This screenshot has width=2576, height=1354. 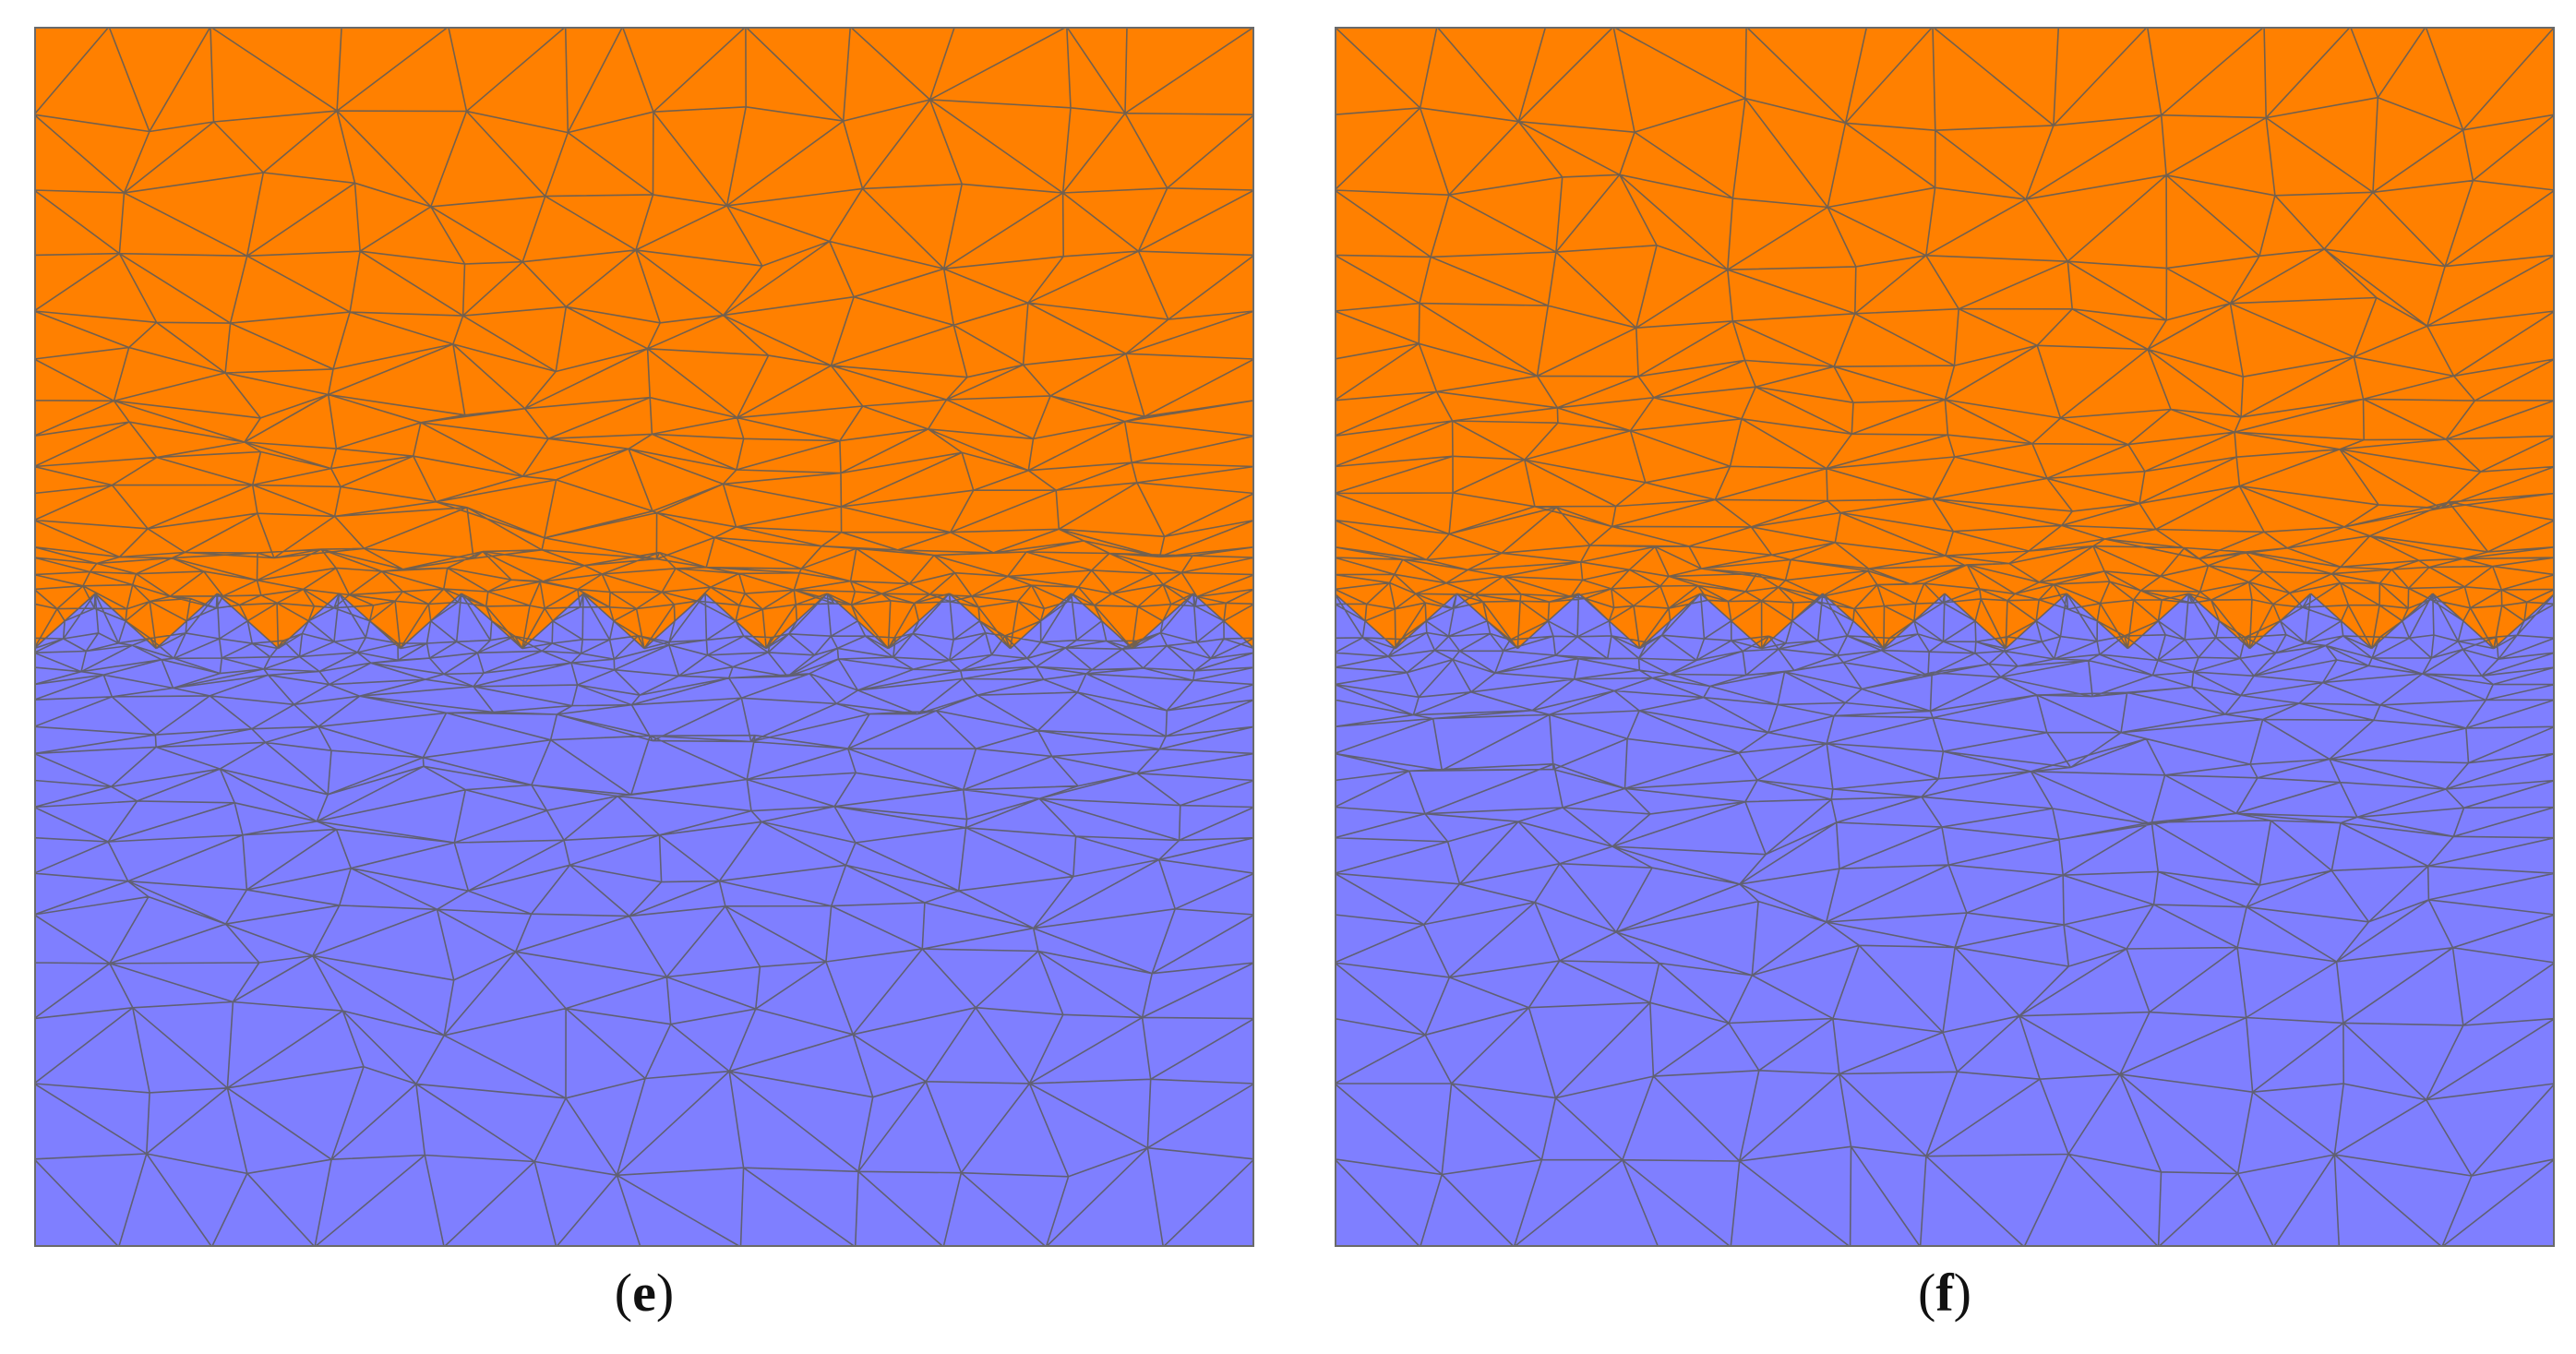 I want to click on caption-e: (e), so click(x=644, y=1293).